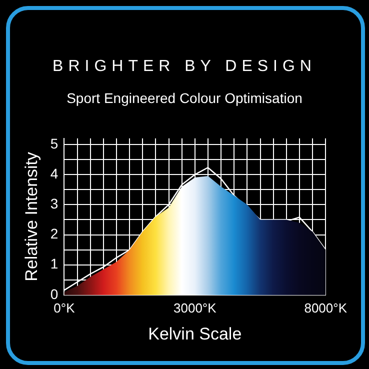  Describe the element at coordinates (195, 334) in the screenshot. I see `x-axis-title: Kelvin Scale` at that location.